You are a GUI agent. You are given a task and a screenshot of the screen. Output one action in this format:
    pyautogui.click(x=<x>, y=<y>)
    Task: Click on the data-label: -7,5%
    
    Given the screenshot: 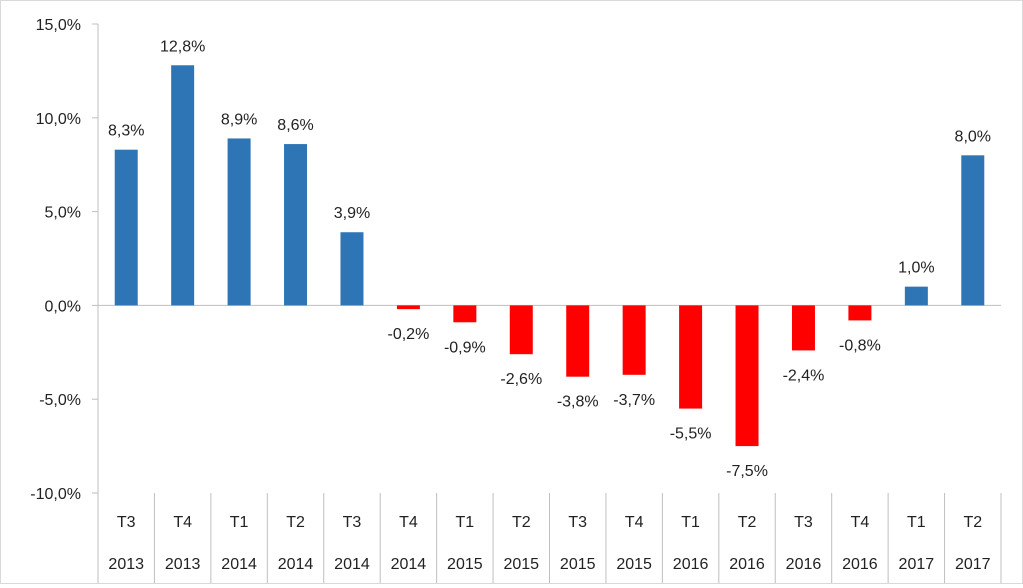 What is the action you would take?
    pyautogui.click(x=747, y=471)
    